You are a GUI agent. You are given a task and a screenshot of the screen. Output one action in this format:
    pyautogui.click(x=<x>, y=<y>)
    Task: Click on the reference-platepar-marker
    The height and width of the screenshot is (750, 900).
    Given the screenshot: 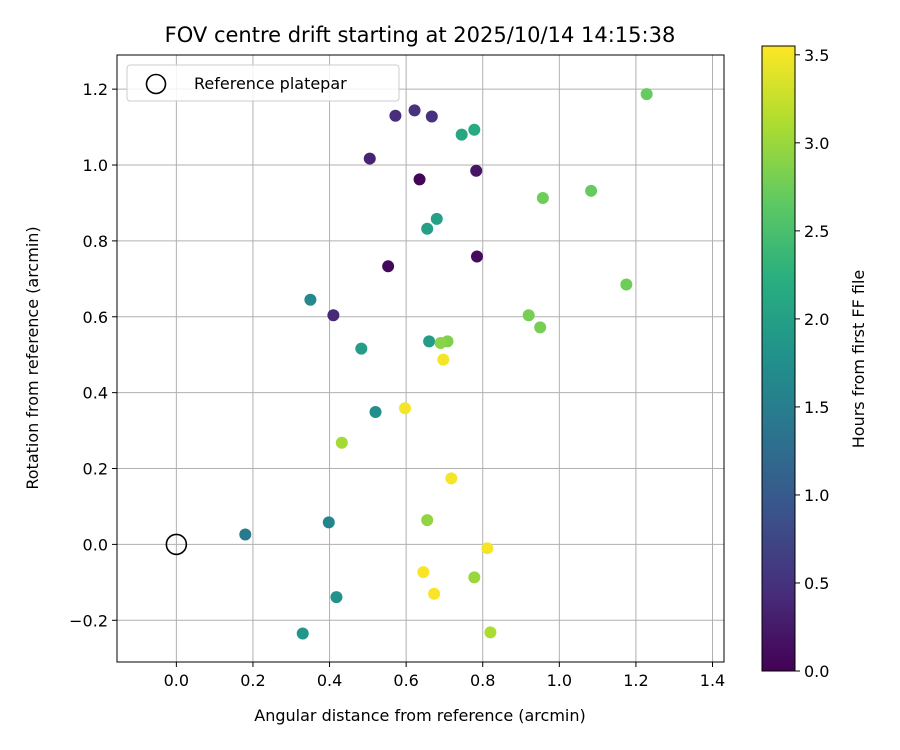 What is the action you would take?
    pyautogui.click(x=176, y=544)
    